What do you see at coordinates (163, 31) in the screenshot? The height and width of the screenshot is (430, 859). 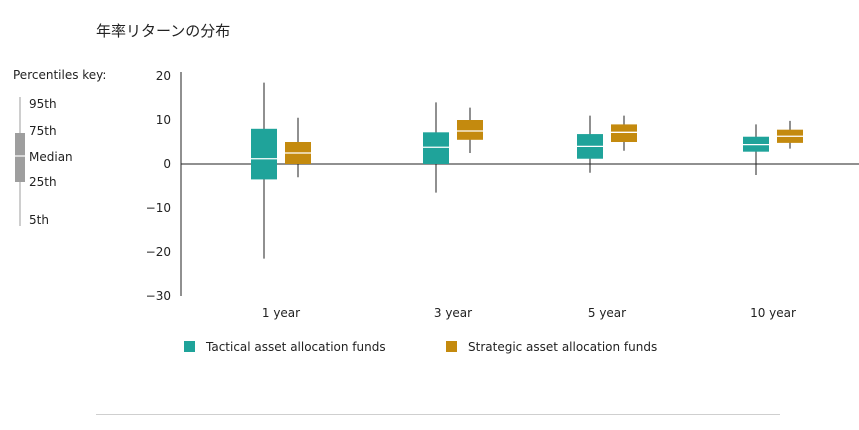 I see `chart-title: 年率リターンの分布` at bounding box center [163, 31].